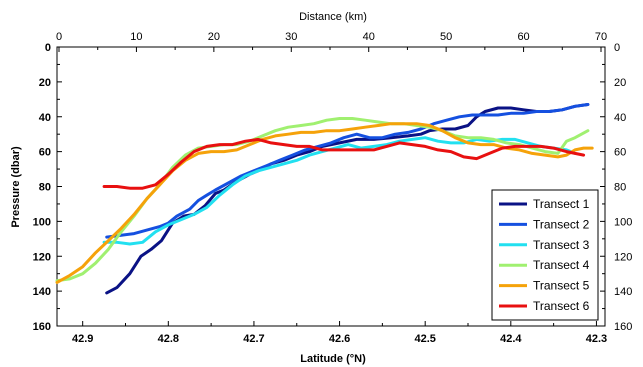  Describe the element at coordinates (561, 306) in the screenshot. I see `legend-label-6: Transect 6` at that location.